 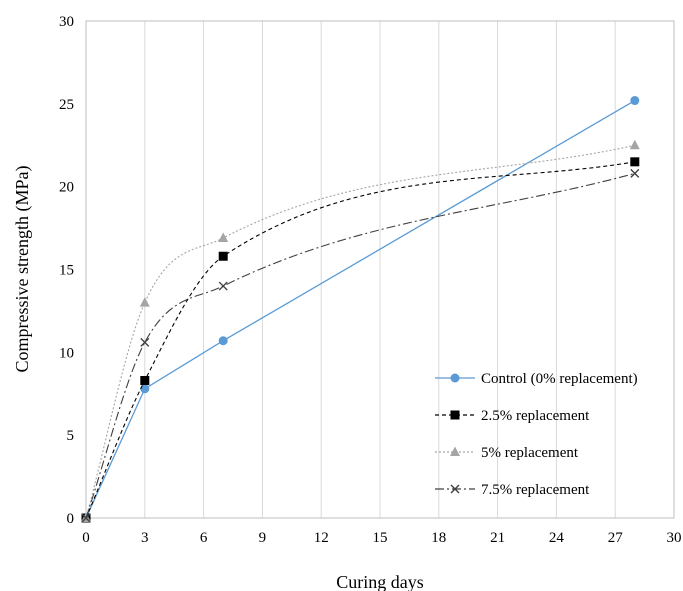 I want to click on x-tick-label: 15, so click(x=380, y=538).